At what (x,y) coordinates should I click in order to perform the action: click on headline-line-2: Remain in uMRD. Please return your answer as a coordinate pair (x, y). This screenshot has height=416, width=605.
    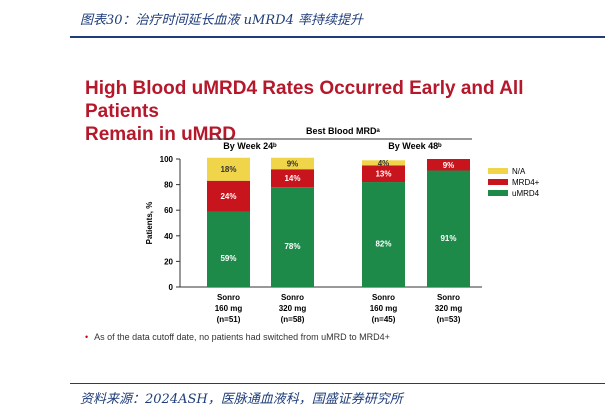
    Looking at the image, I should click on (160, 134).